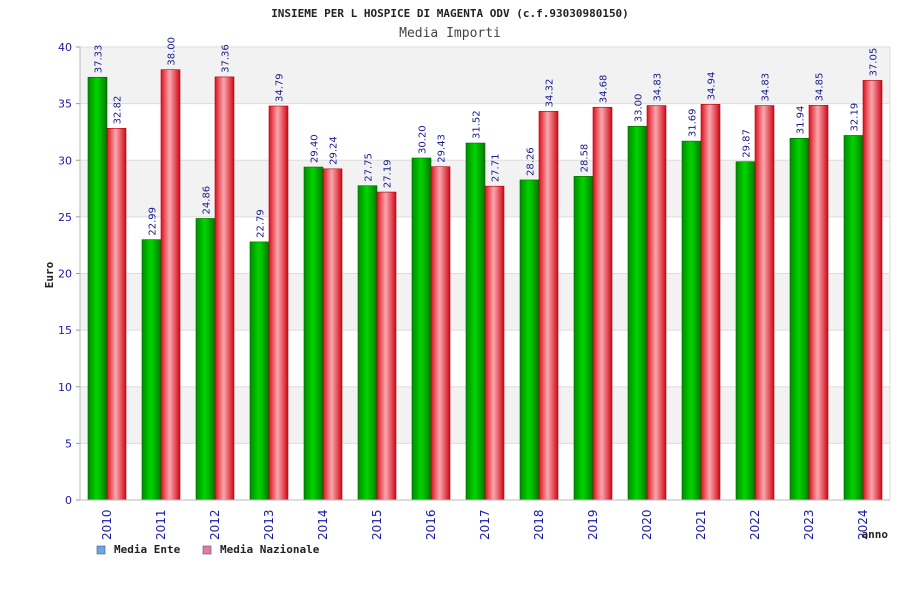 The height and width of the screenshot is (600, 900). What do you see at coordinates (747, 143) in the screenshot?
I see `value-label: 29.87` at bounding box center [747, 143].